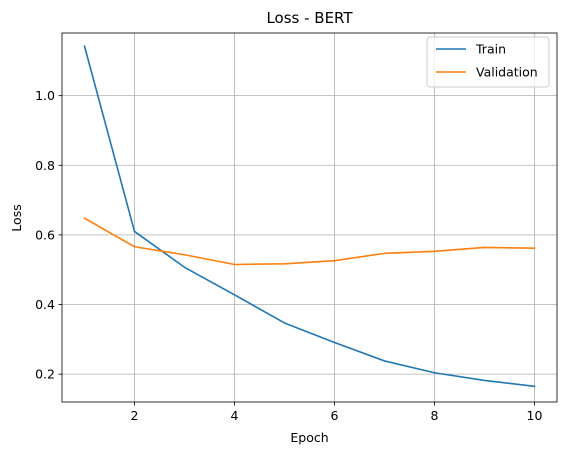  I want to click on legend: Train Validation, so click(488, 62).